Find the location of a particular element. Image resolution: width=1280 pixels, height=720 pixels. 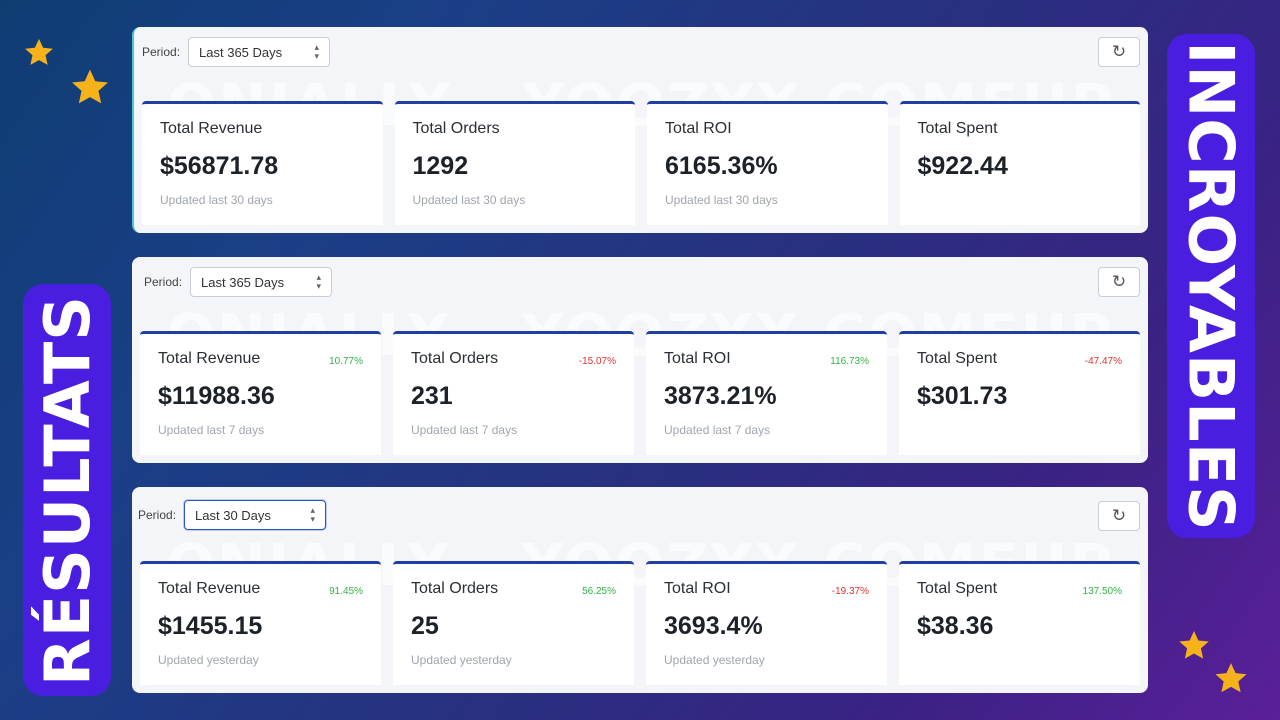

banner-right-text: INCROYABLES is located at coordinates (1211, 286).